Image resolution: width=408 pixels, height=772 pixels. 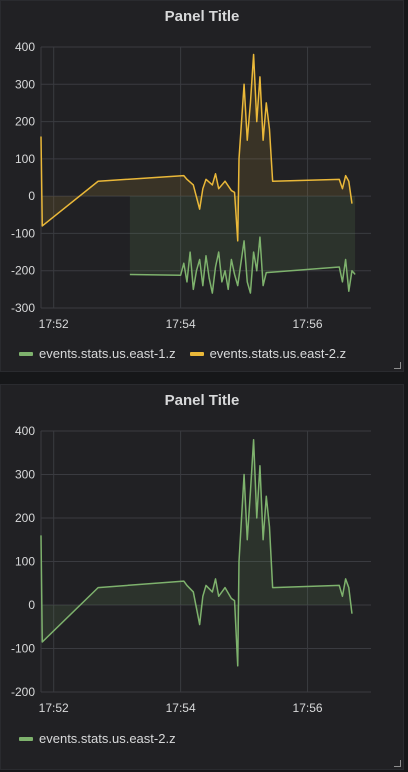 What do you see at coordinates (107, 353) in the screenshot?
I see `legend-label: events.stats.us.east-1.z` at bounding box center [107, 353].